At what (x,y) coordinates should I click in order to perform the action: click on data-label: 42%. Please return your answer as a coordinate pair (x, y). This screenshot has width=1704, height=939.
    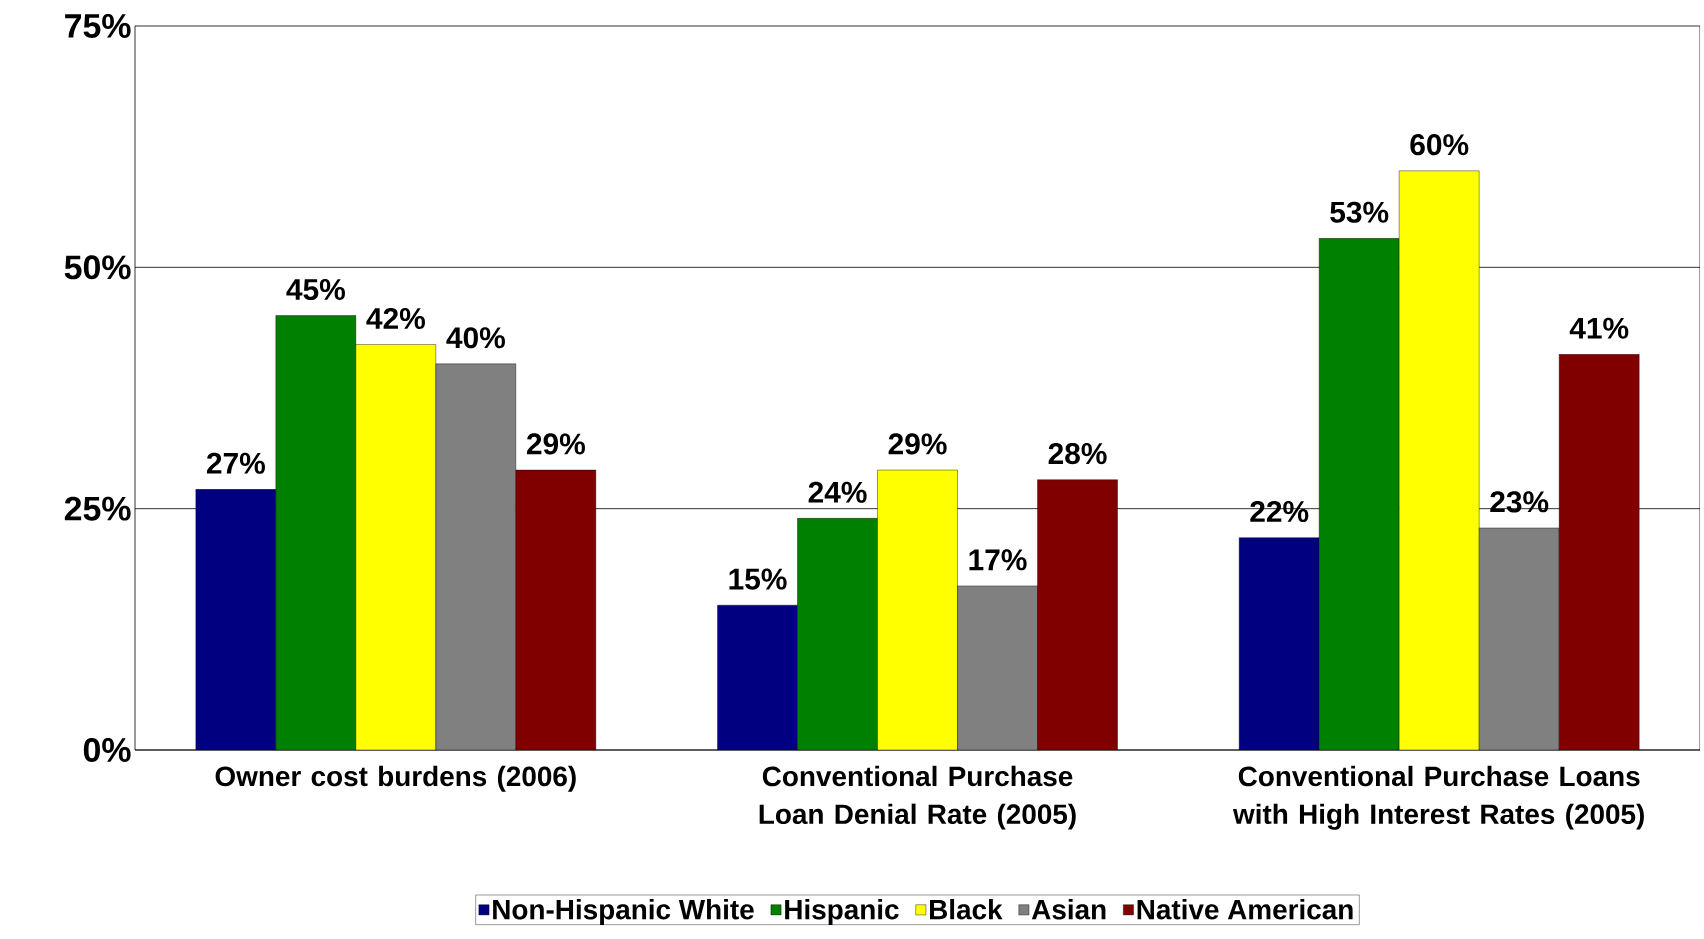
    Looking at the image, I should click on (395, 318).